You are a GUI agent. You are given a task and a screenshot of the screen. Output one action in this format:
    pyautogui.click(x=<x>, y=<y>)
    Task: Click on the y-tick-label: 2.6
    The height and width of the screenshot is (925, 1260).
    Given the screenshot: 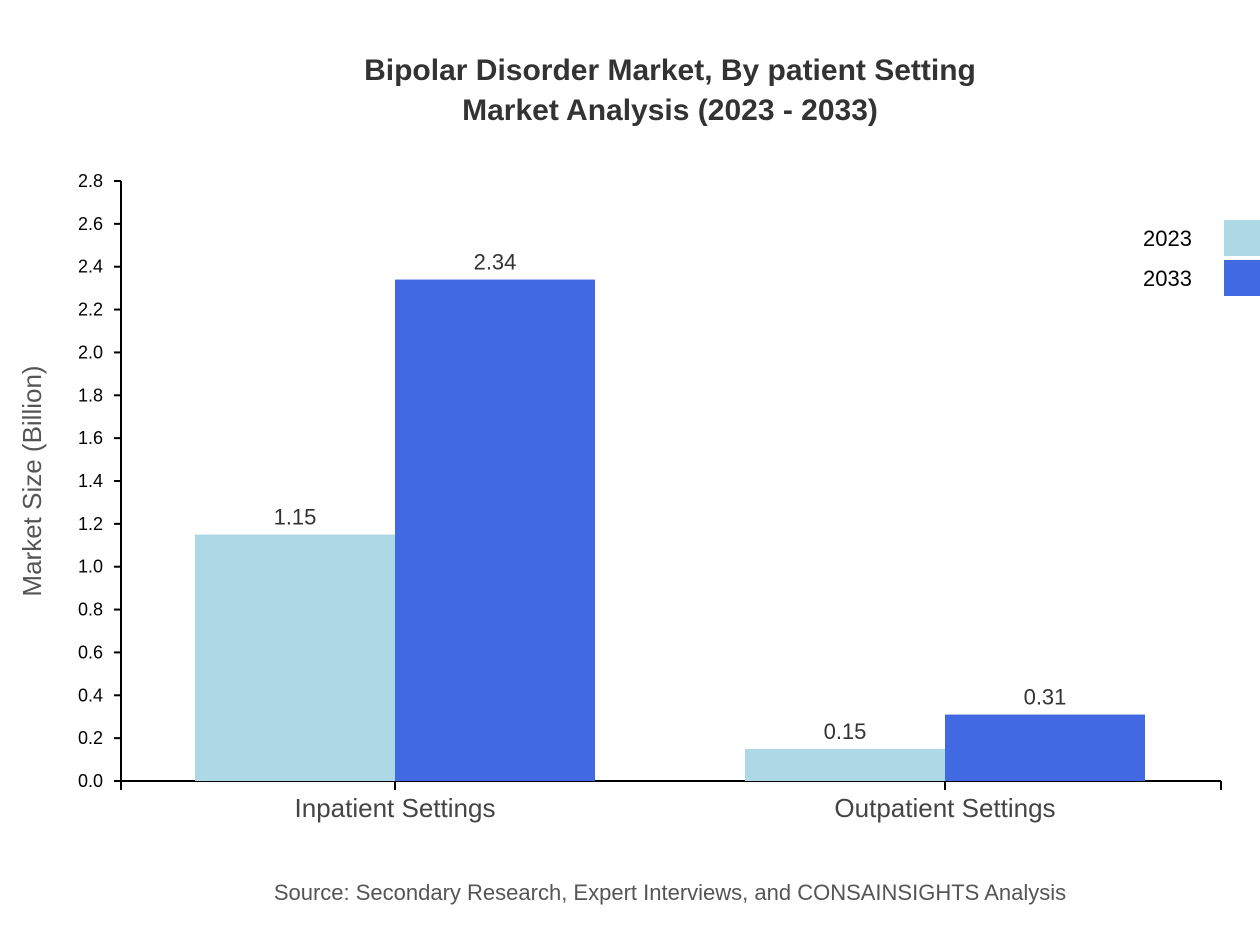 What is the action you would take?
    pyautogui.click(x=90, y=224)
    